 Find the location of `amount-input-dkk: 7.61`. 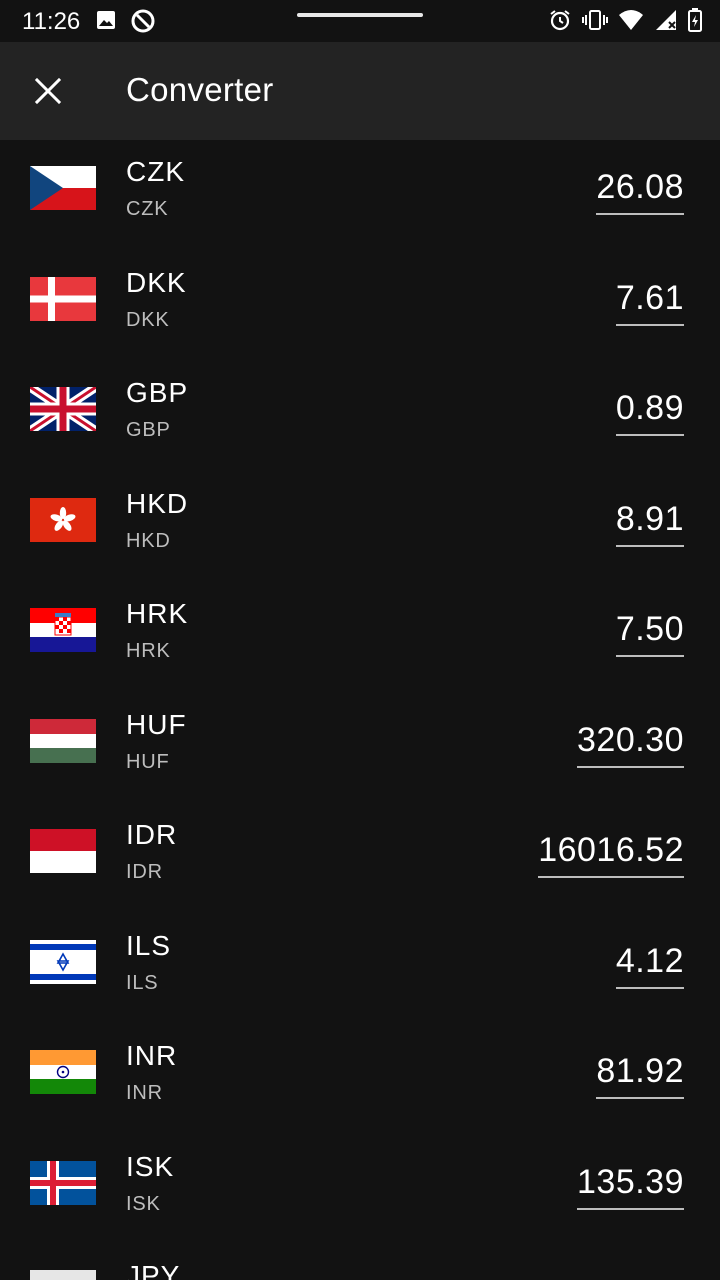

amount-input-dkk: 7.61 is located at coordinates (649, 302).